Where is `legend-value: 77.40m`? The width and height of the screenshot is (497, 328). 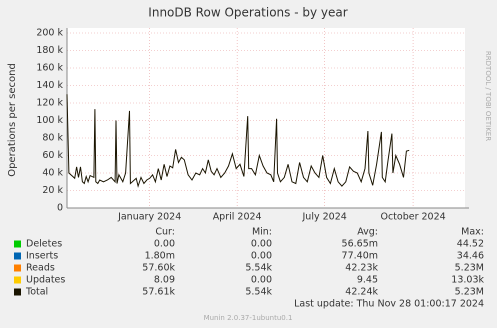
legend-value: 77.40m is located at coordinates (360, 256).